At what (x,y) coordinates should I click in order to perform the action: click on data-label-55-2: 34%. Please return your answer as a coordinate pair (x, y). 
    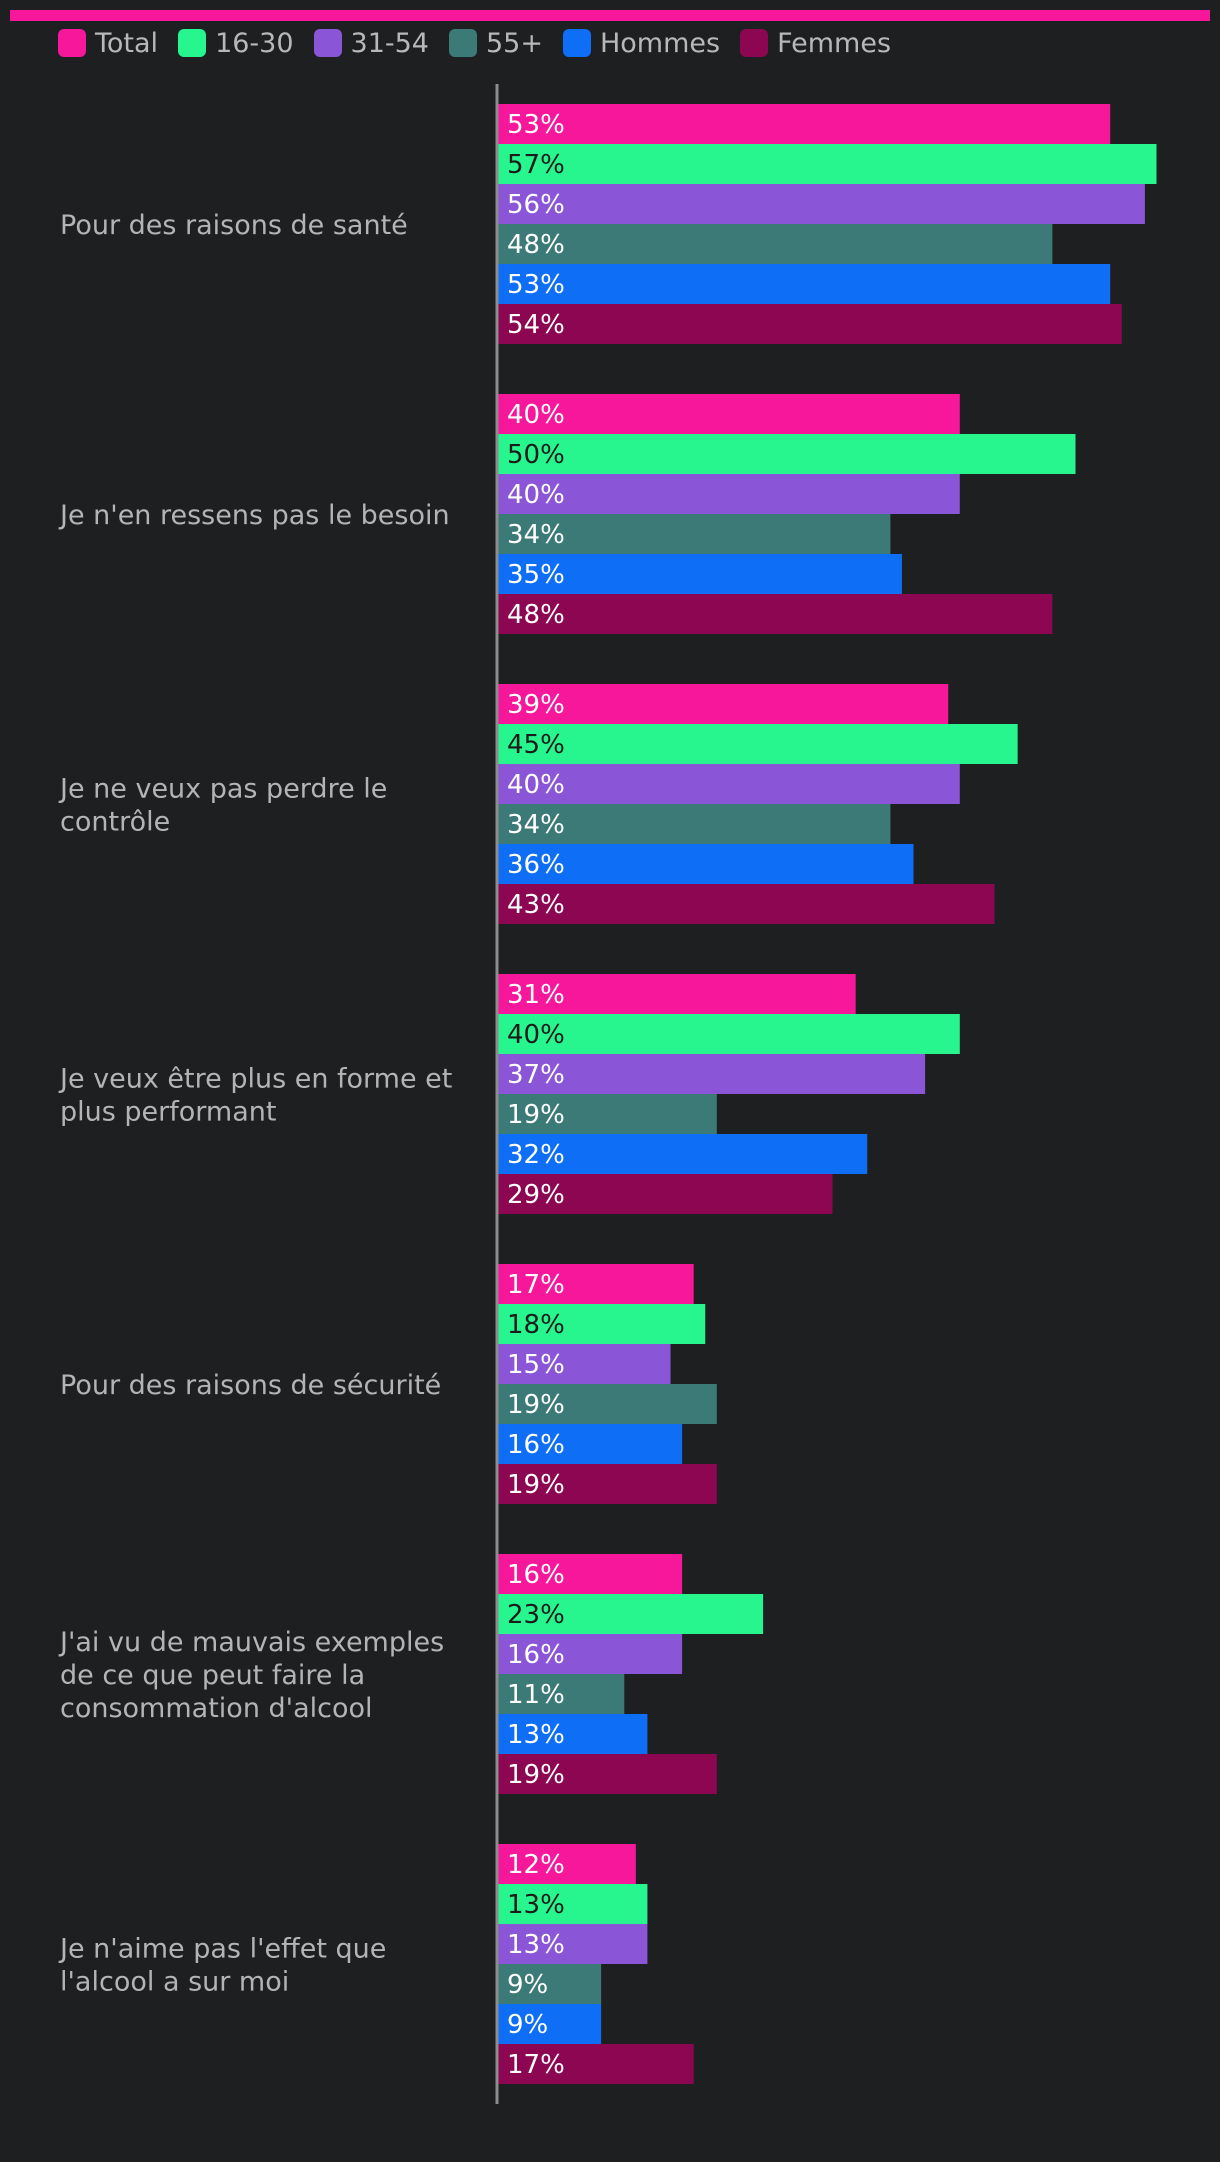
    Looking at the image, I should click on (536, 535).